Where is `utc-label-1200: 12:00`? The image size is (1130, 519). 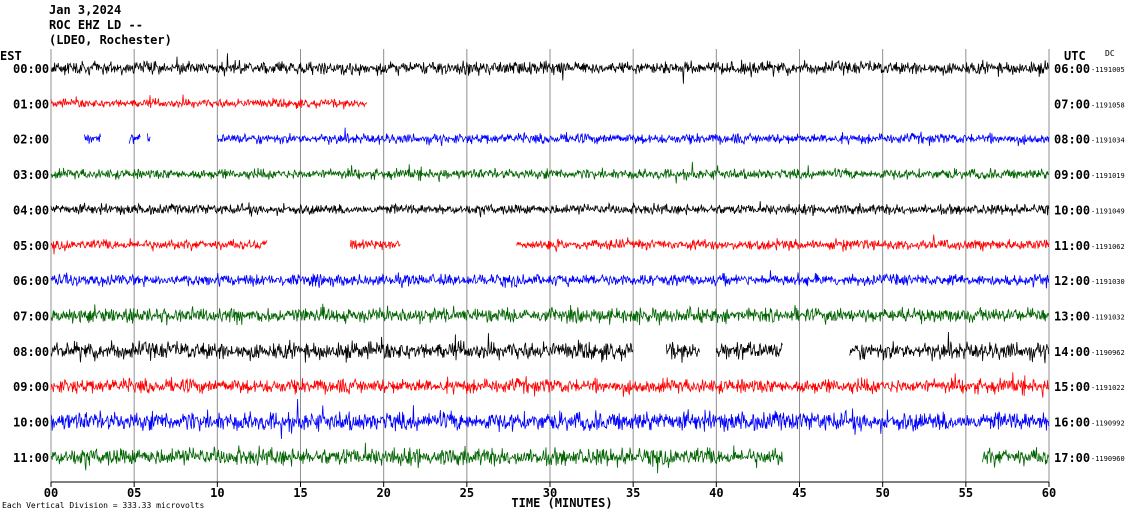
utc-label-1200: 12:00 is located at coordinates (1072, 281).